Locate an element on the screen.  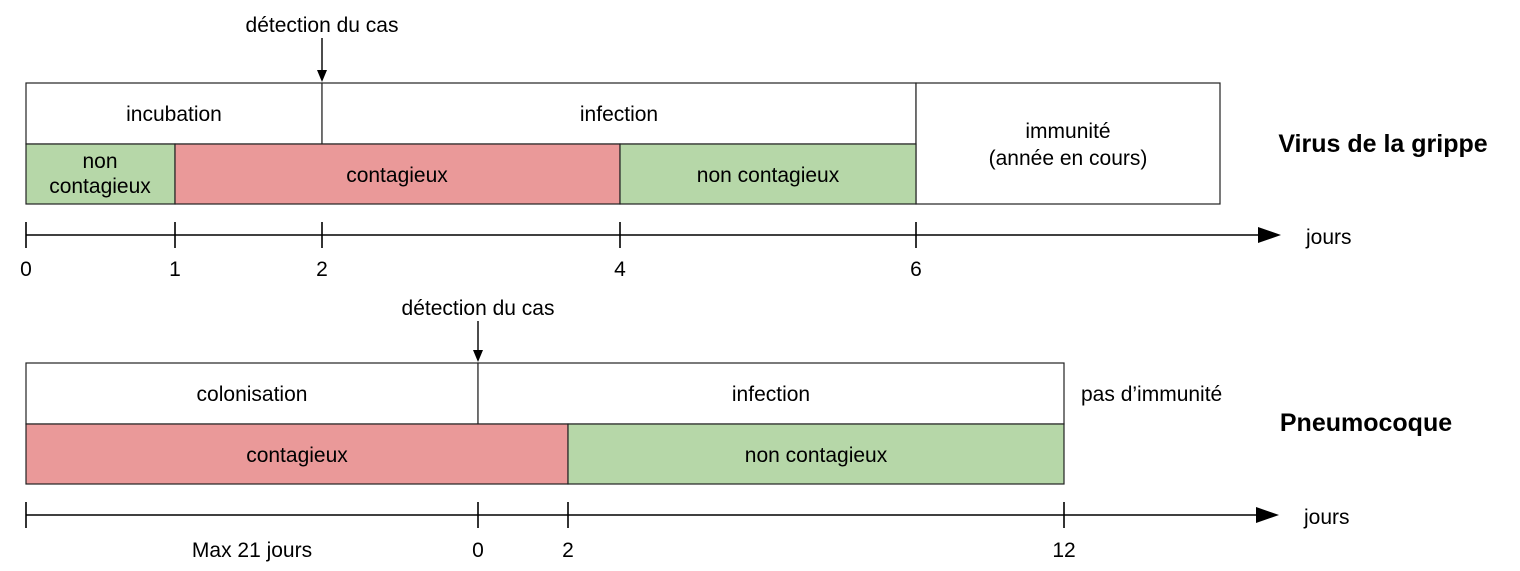
flu-seg-noncontagious-2-label: non contagieux is located at coordinates (768, 175).